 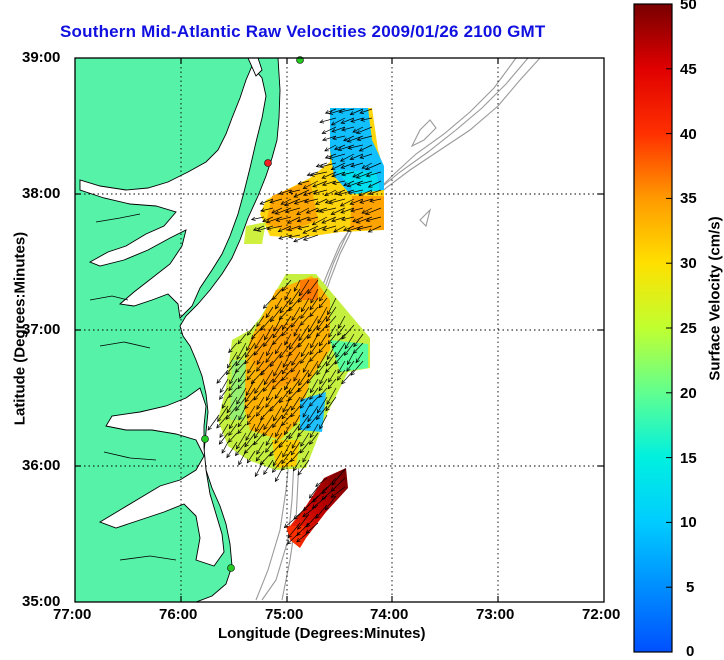 What do you see at coordinates (389, 614) in the screenshot?
I see `x-tick-label: 74:00` at bounding box center [389, 614].